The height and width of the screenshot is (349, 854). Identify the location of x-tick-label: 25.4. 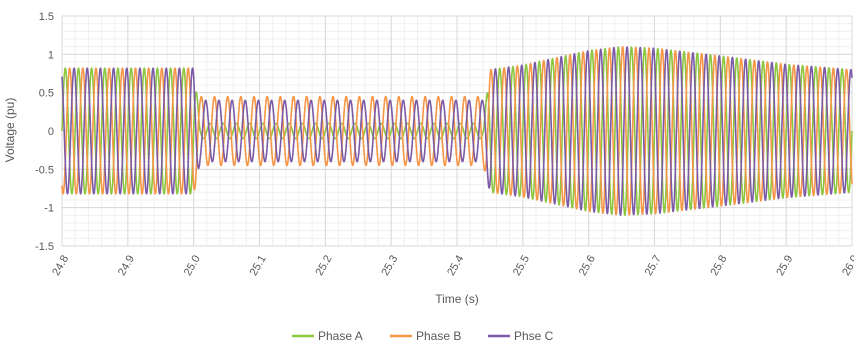
(455, 265).